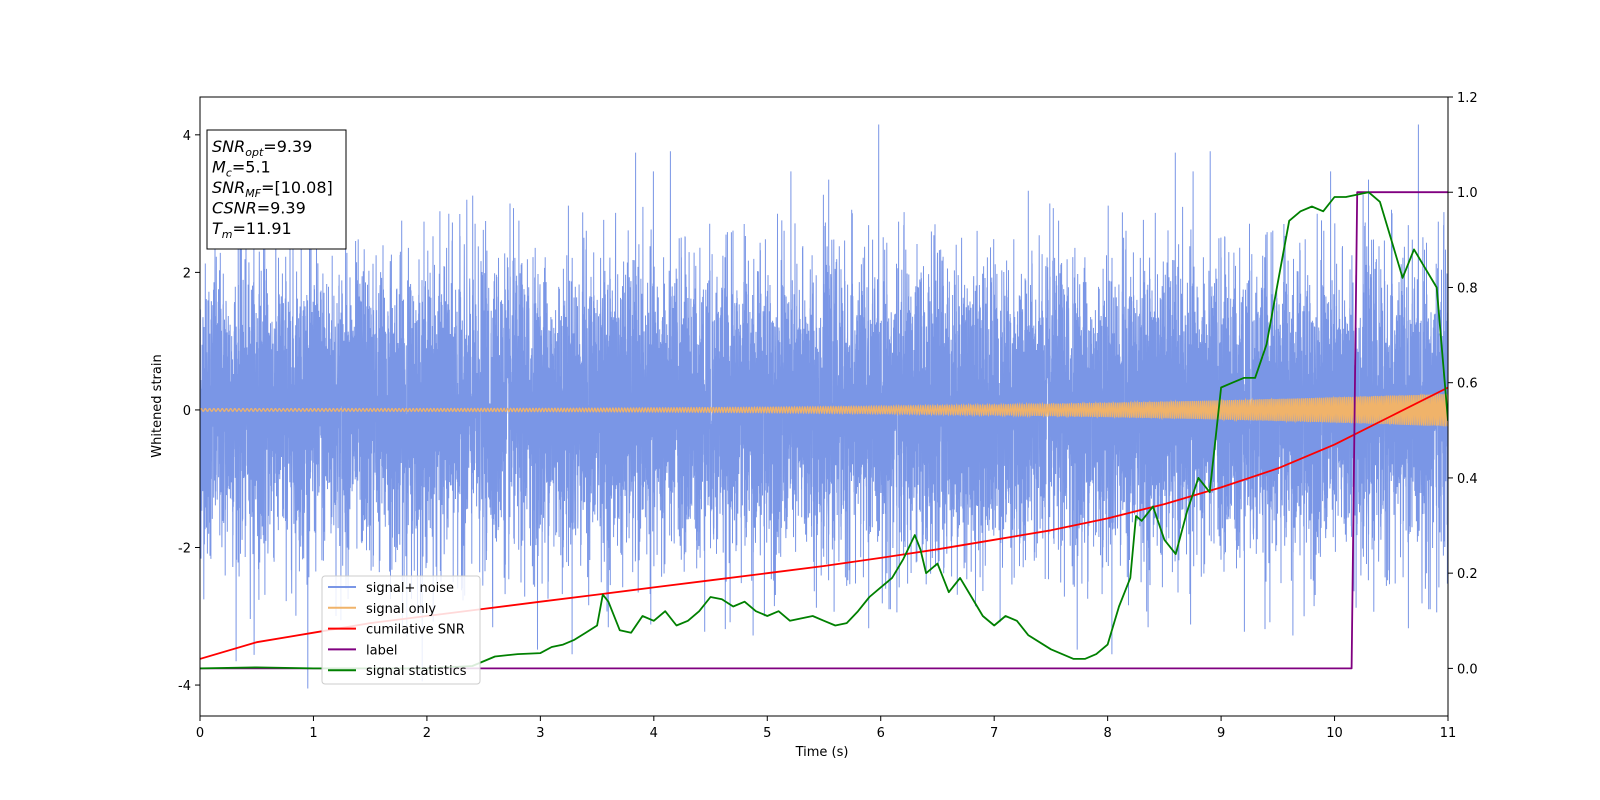 This screenshot has height=800, width=1600. I want to click on x-tick-label: 0, so click(200, 733).